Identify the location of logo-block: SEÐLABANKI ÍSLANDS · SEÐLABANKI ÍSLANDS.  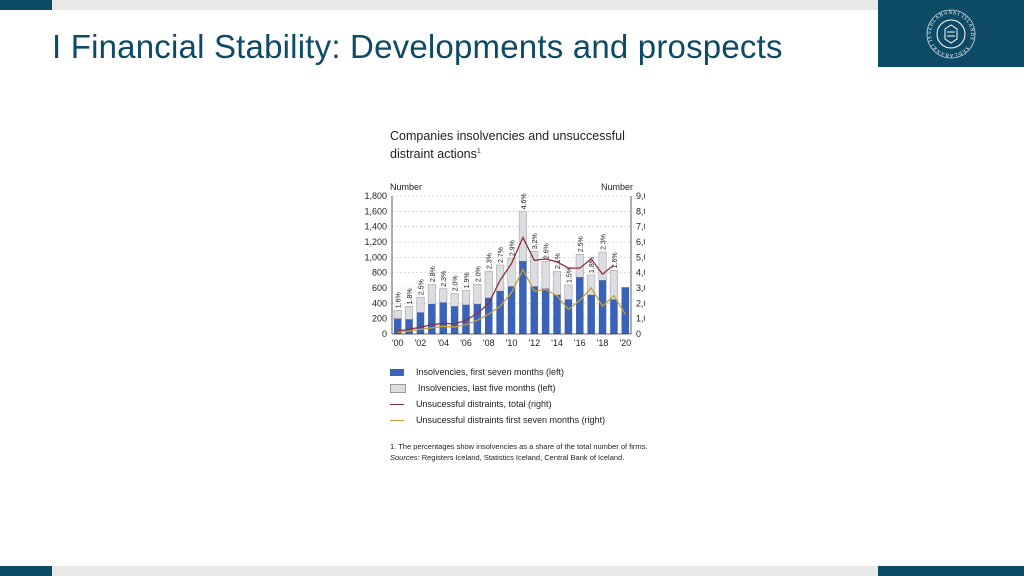
(951, 33).